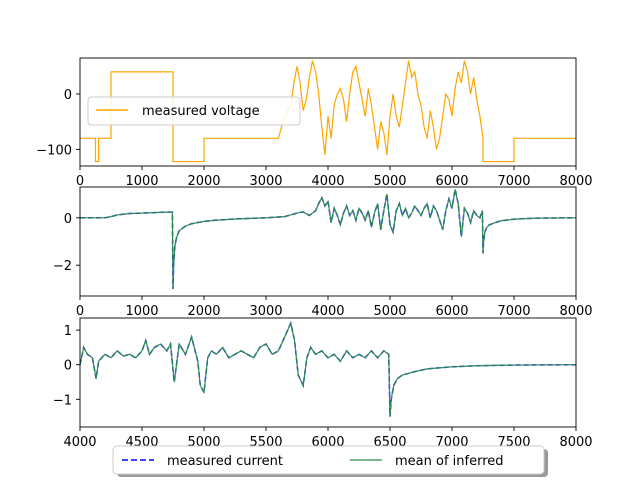 This screenshot has width=640, height=480. I want to click on figure-legend-box, so click(328, 460).